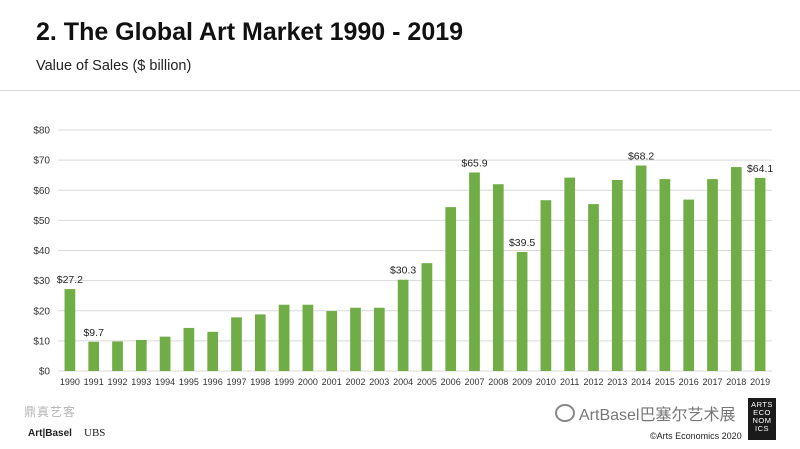  Describe the element at coordinates (70, 280) in the screenshot. I see `data-label: $27.2` at that location.